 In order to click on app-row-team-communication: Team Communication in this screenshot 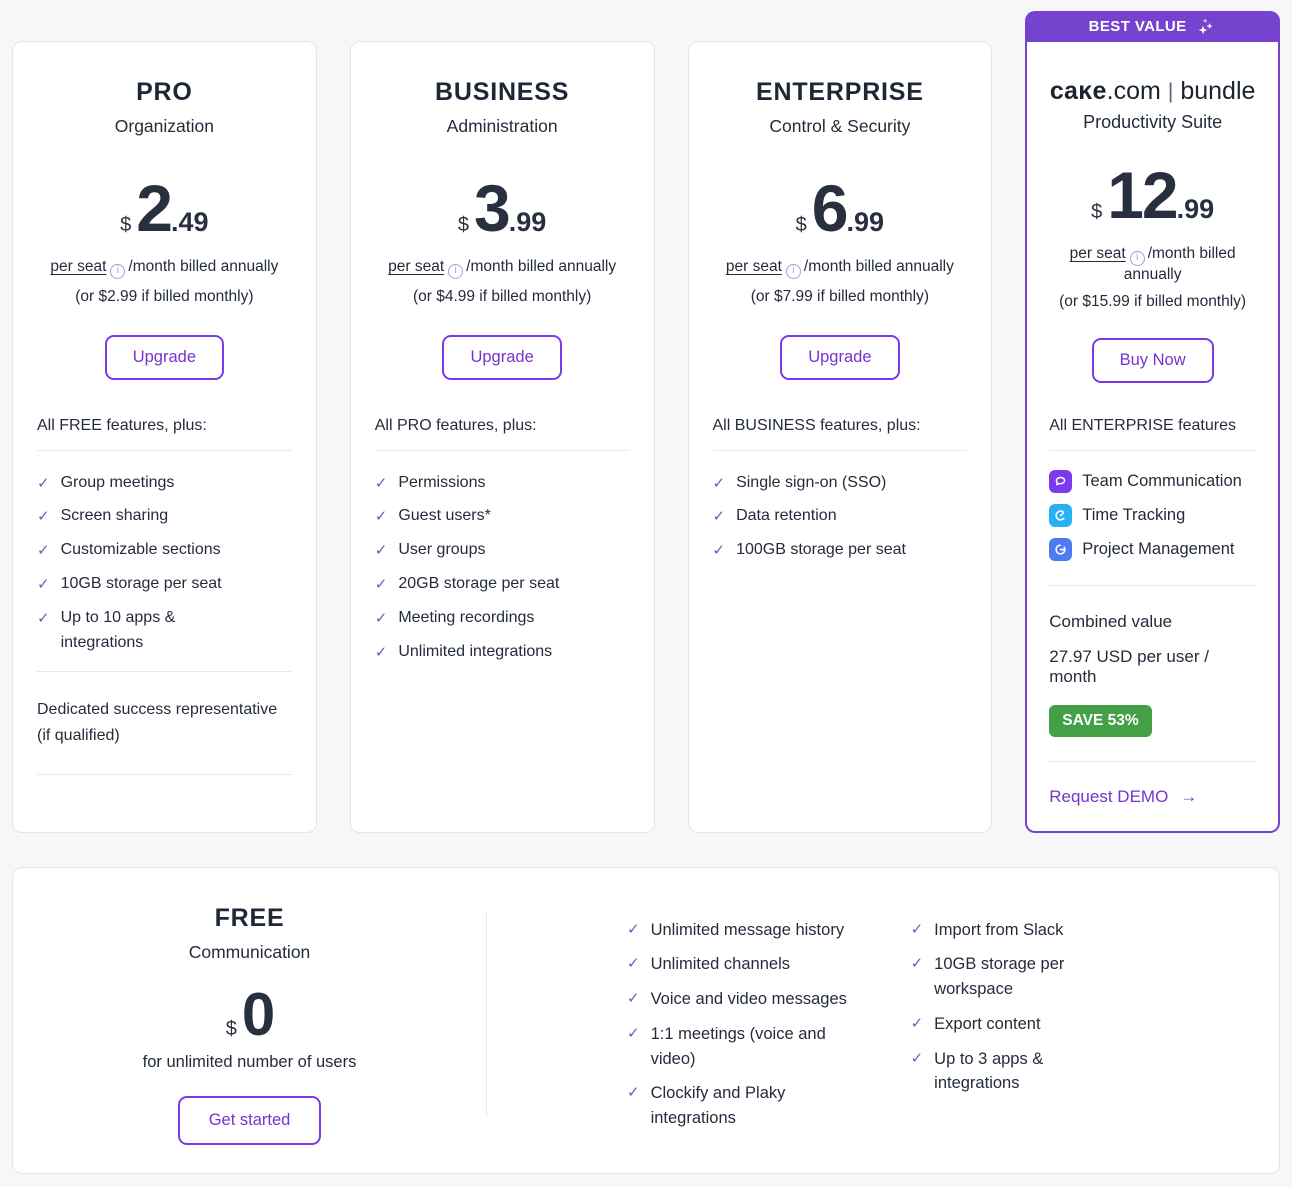, I will do `click(1152, 481)`.